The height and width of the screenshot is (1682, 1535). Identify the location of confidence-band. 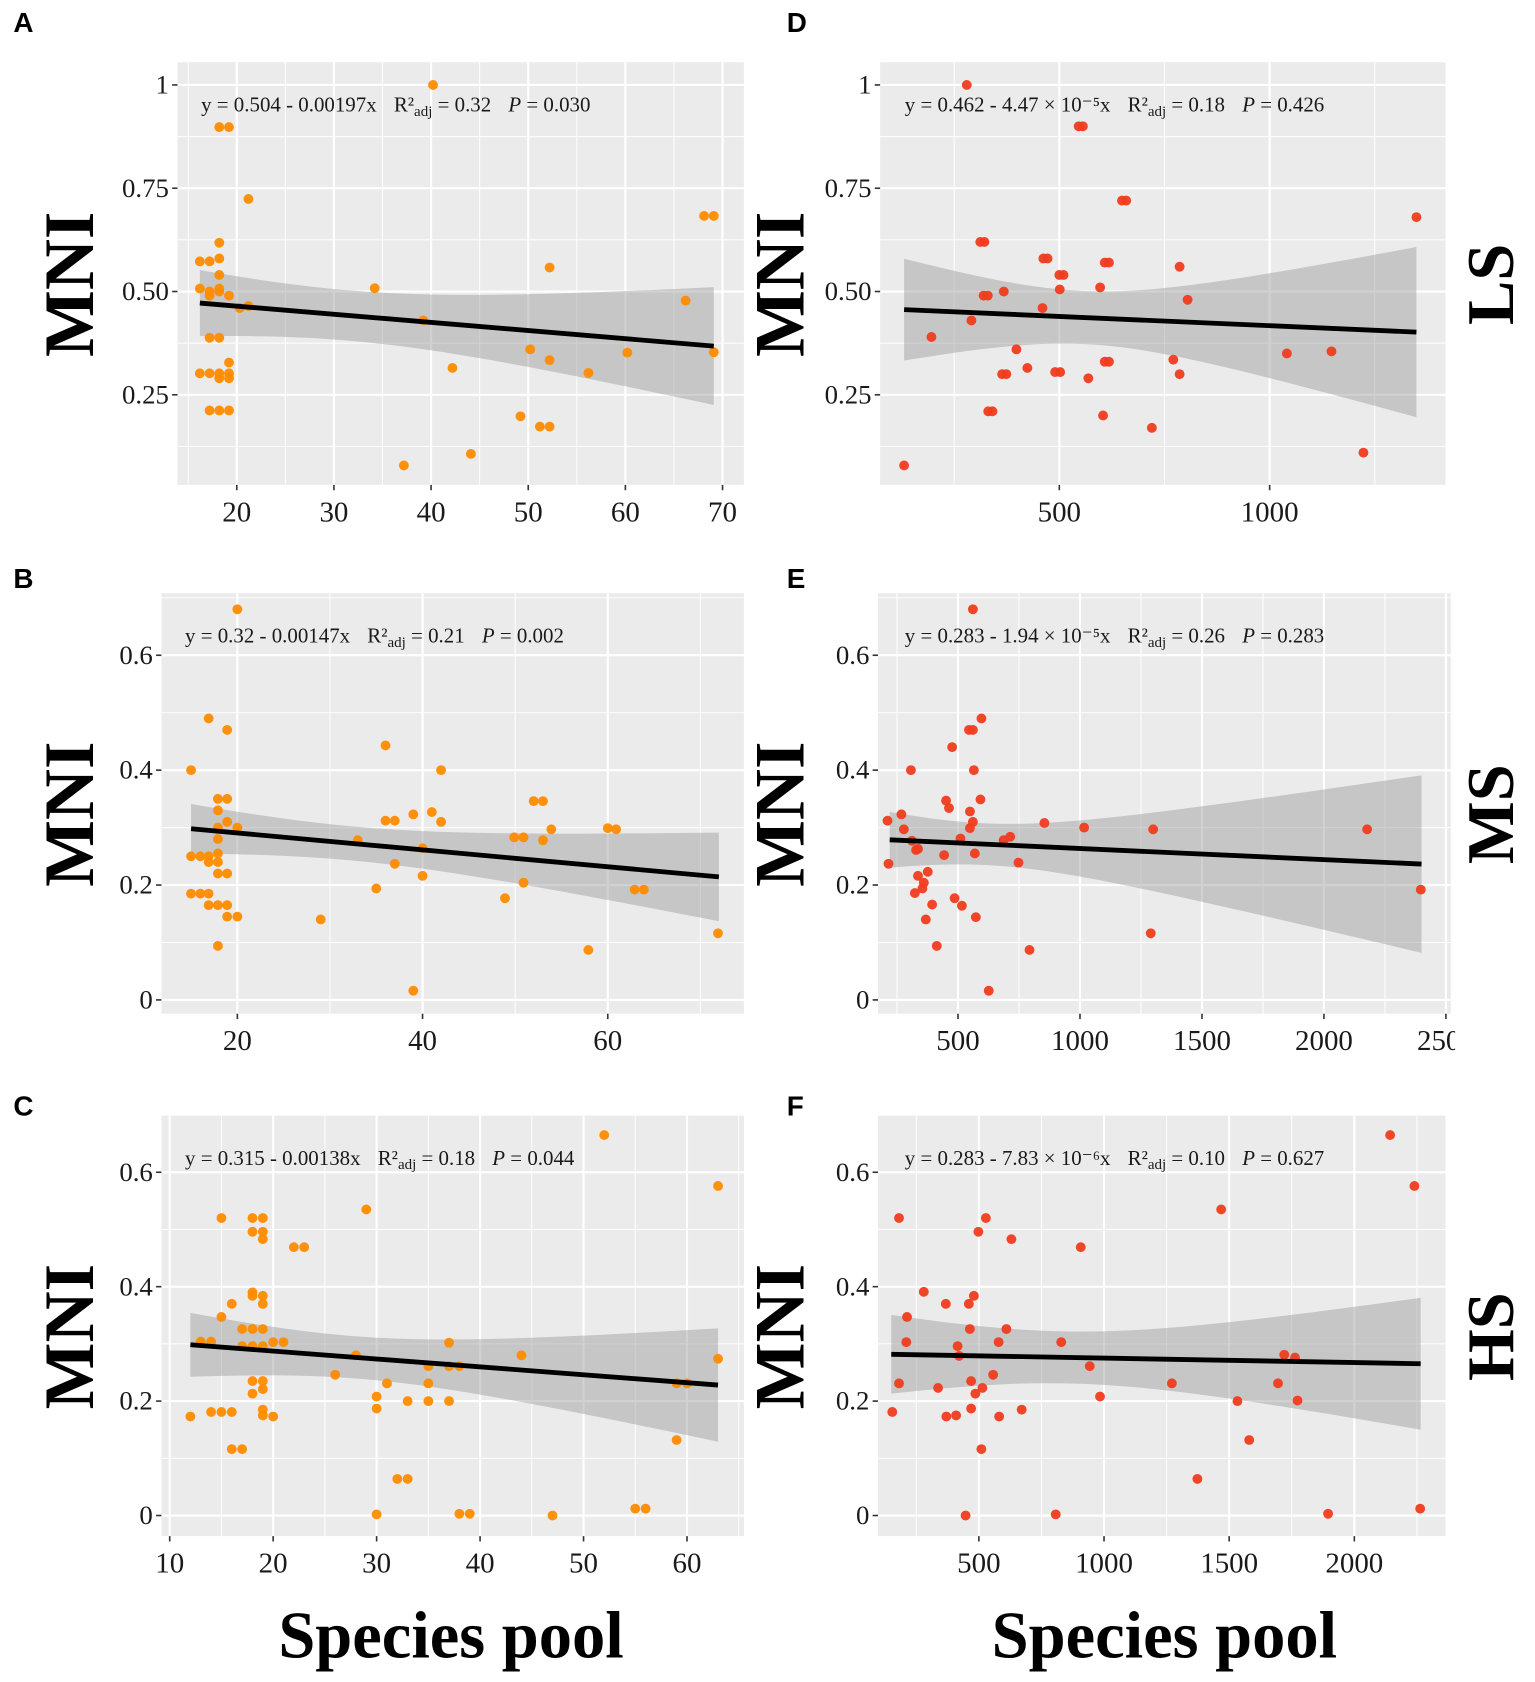
(1155, 864).